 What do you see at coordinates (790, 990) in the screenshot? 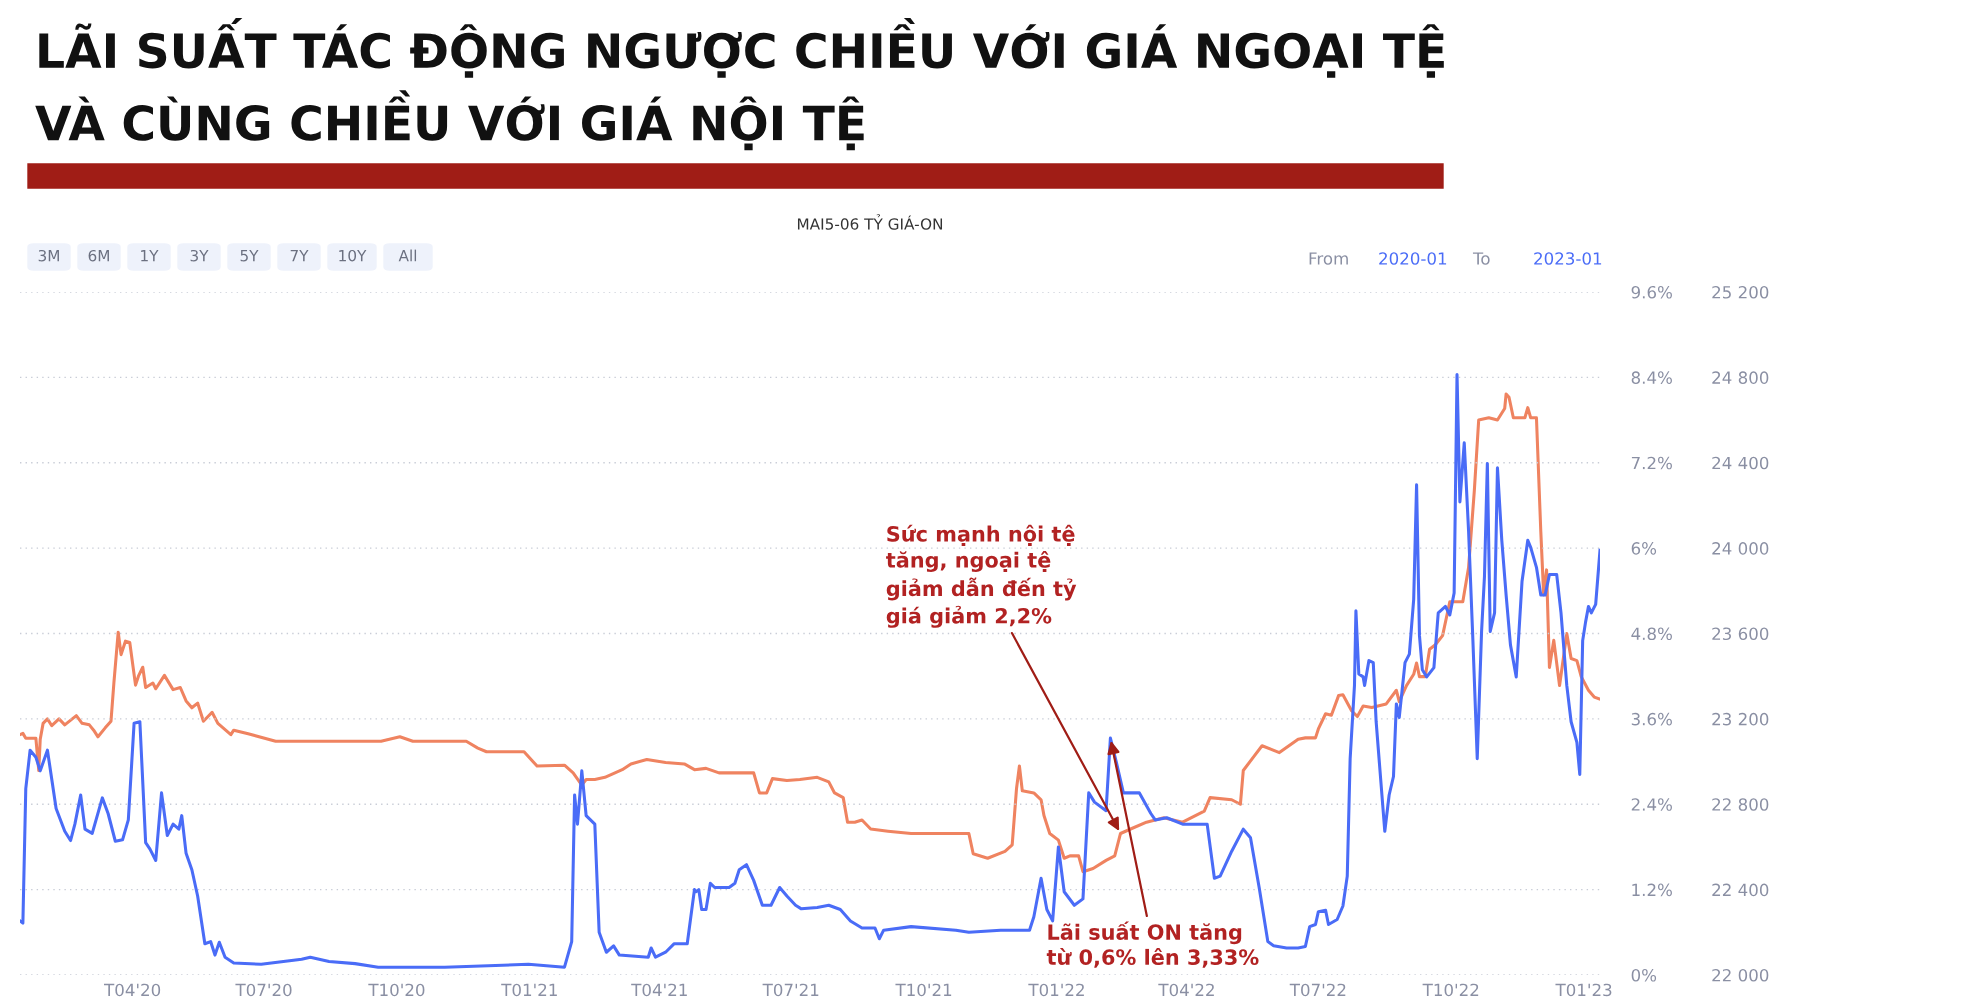
I see `x-tick-label: T07'21` at bounding box center [790, 990].